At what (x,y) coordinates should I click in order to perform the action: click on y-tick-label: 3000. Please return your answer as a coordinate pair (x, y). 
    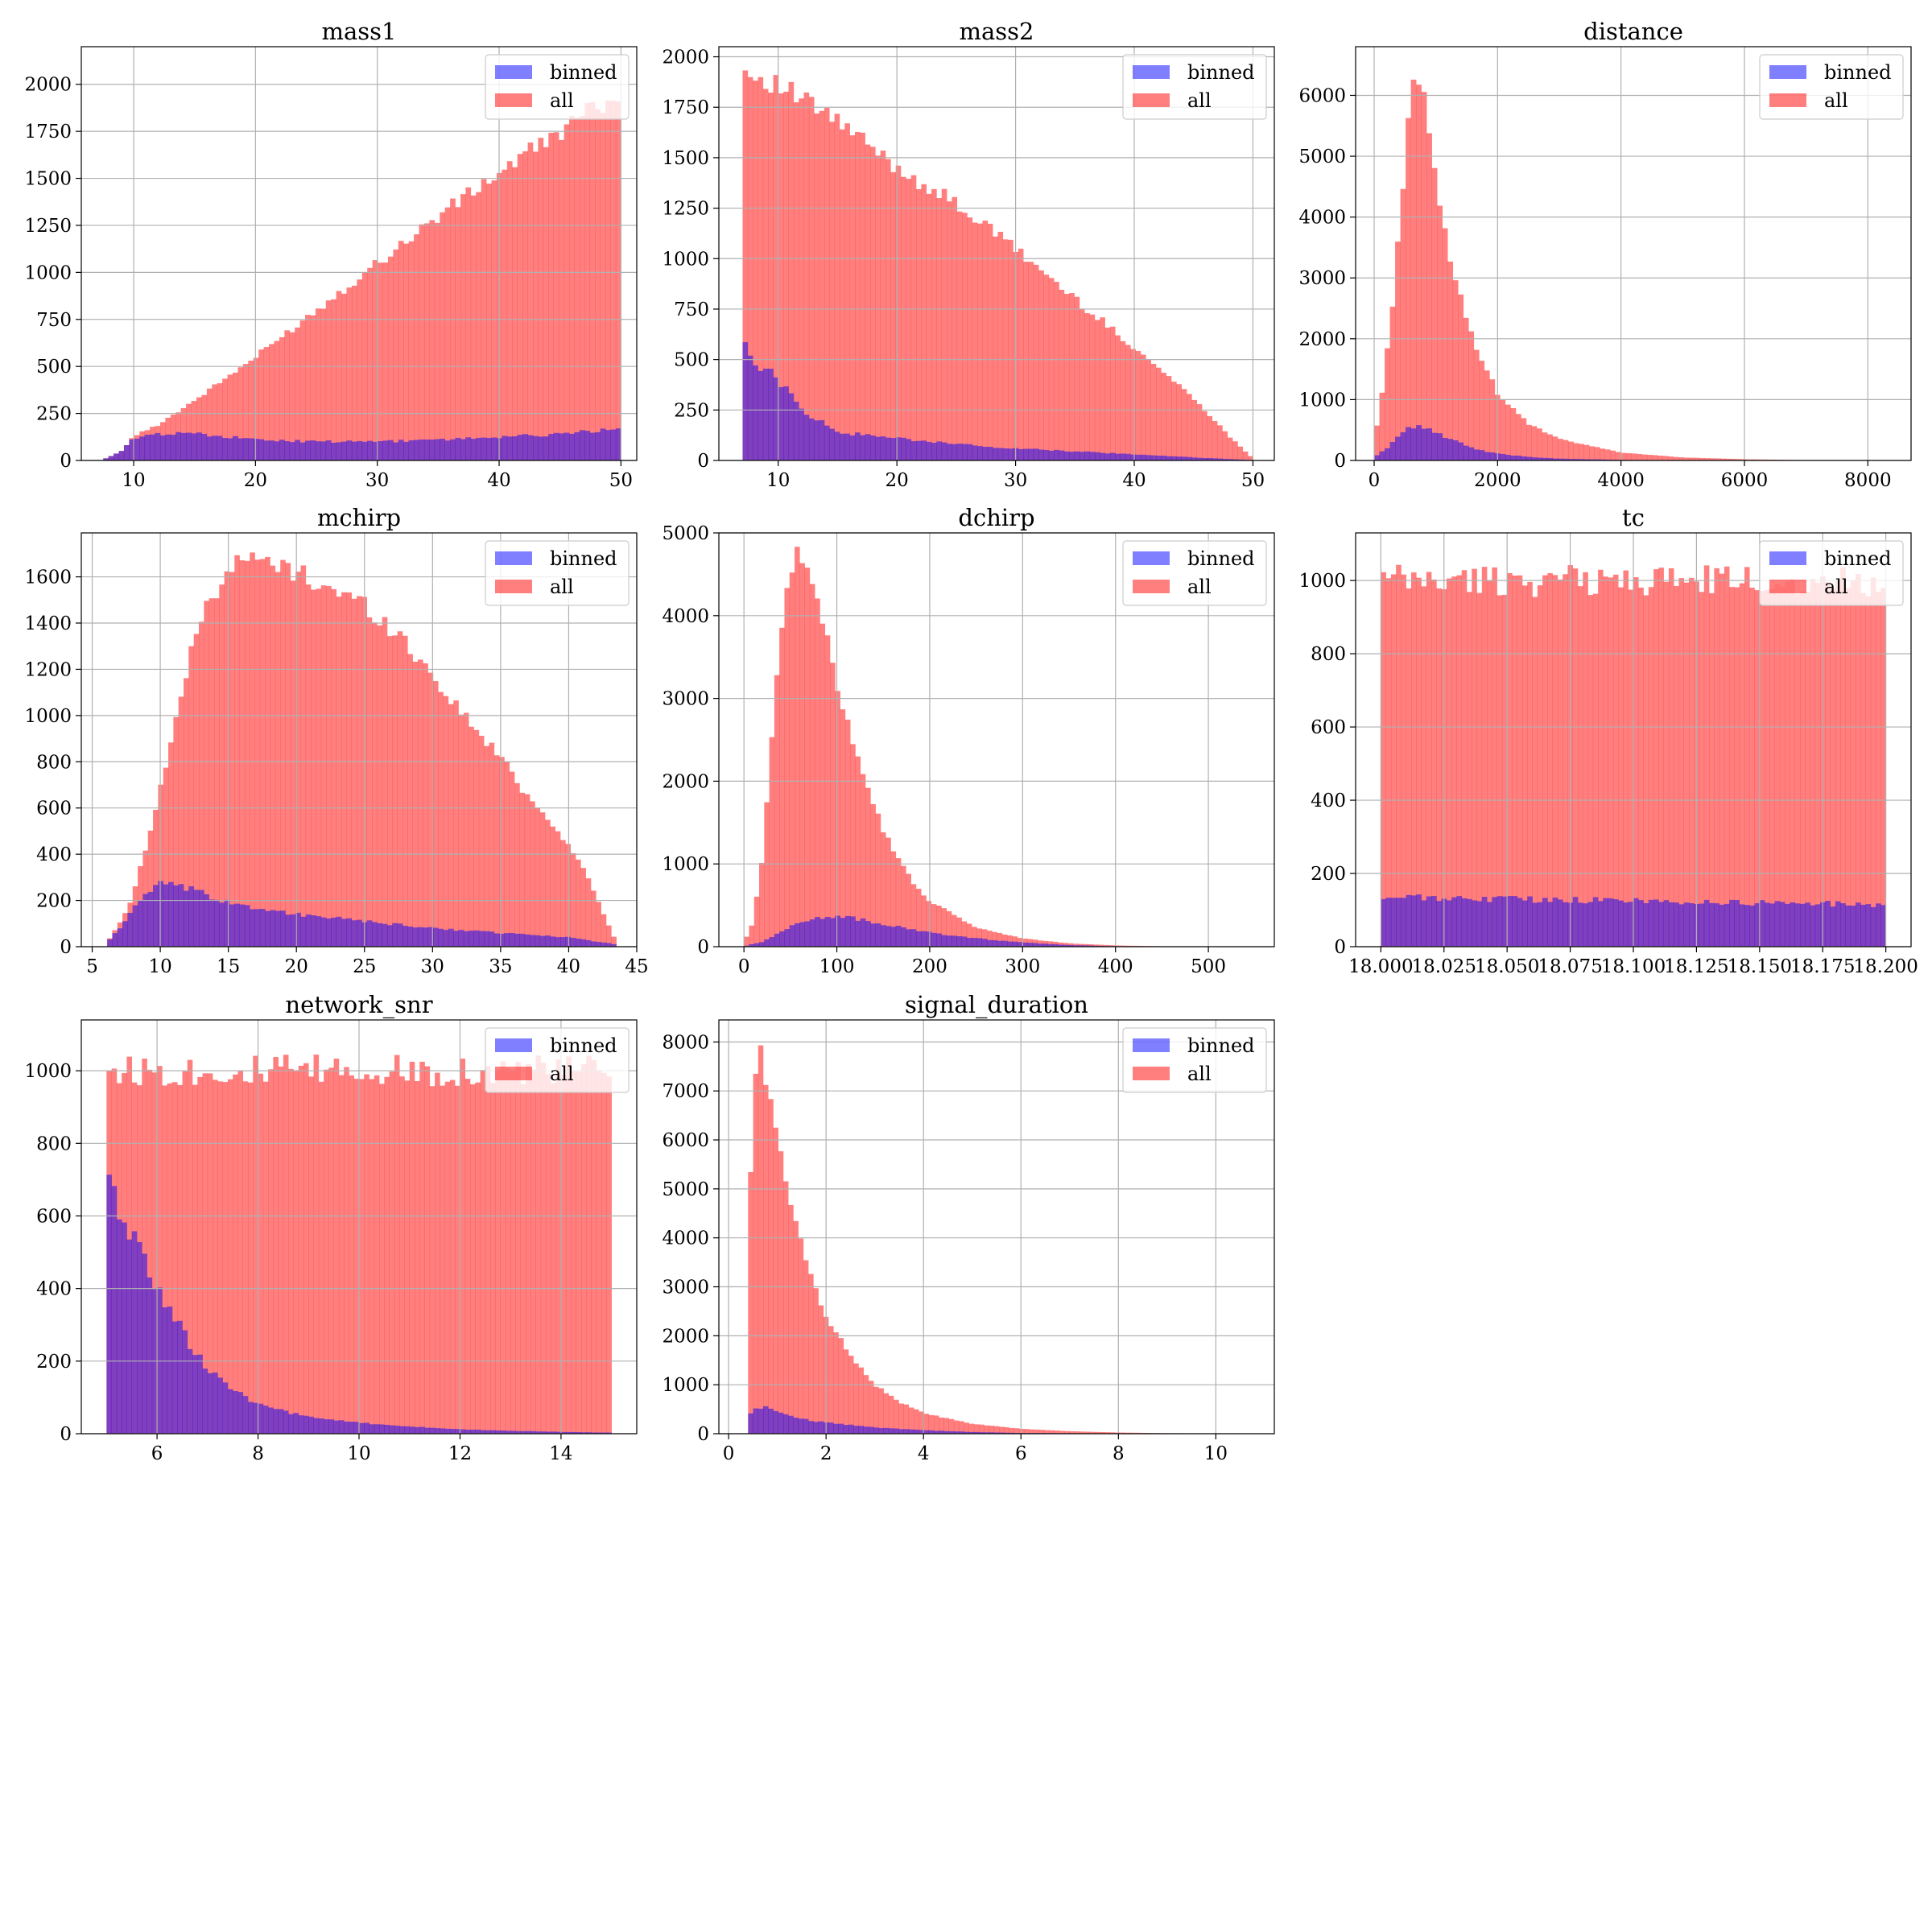
    Looking at the image, I should click on (685, 1288).